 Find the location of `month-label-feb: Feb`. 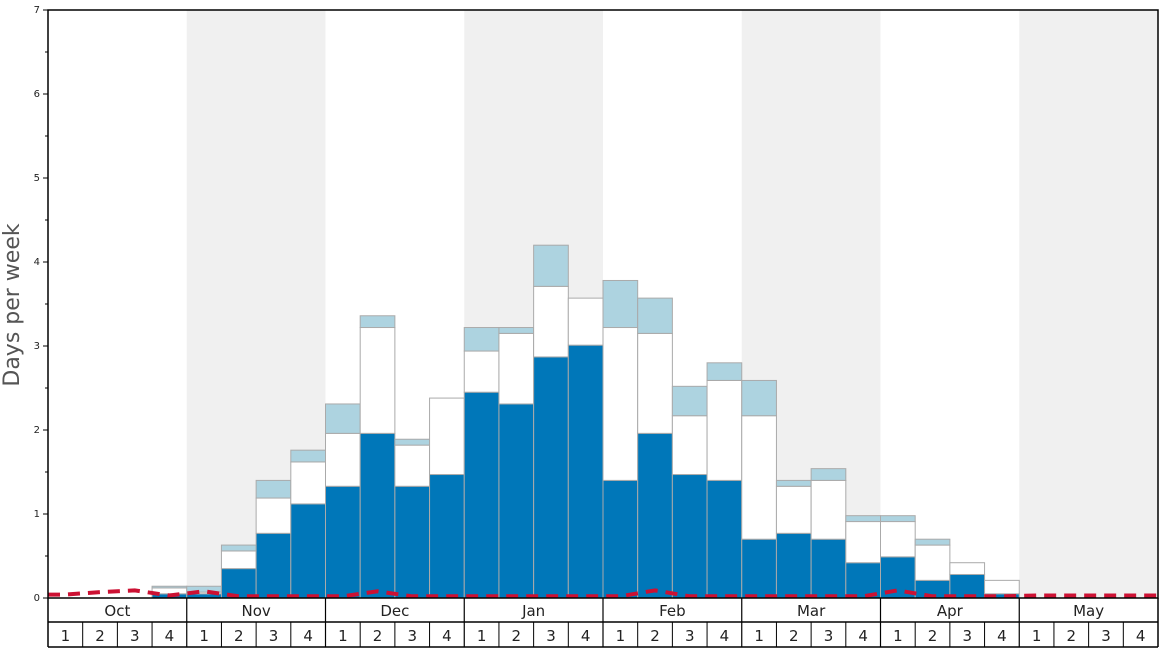

month-label-feb: Feb is located at coordinates (672, 611).